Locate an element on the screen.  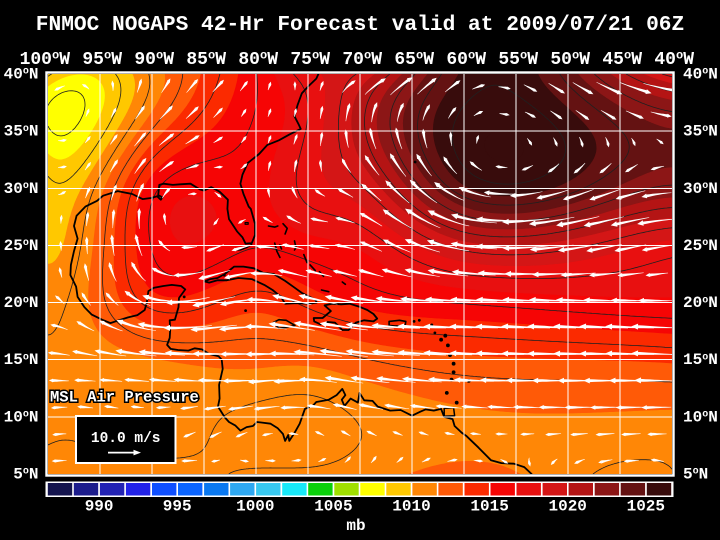
svg-text: 1000 is located at coordinates (255, 507).